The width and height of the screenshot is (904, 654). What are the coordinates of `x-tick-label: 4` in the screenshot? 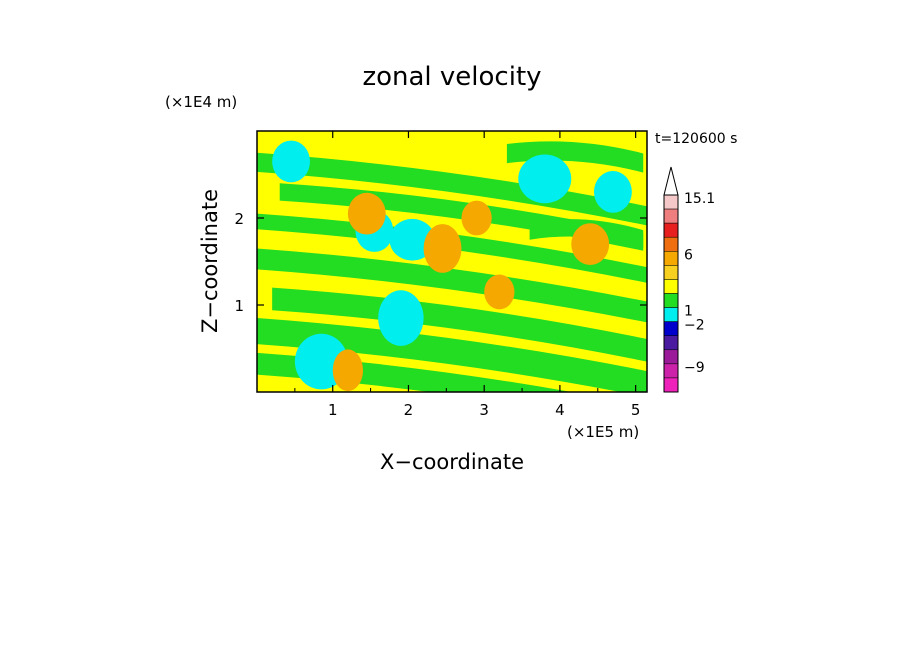 It's located at (560, 410).